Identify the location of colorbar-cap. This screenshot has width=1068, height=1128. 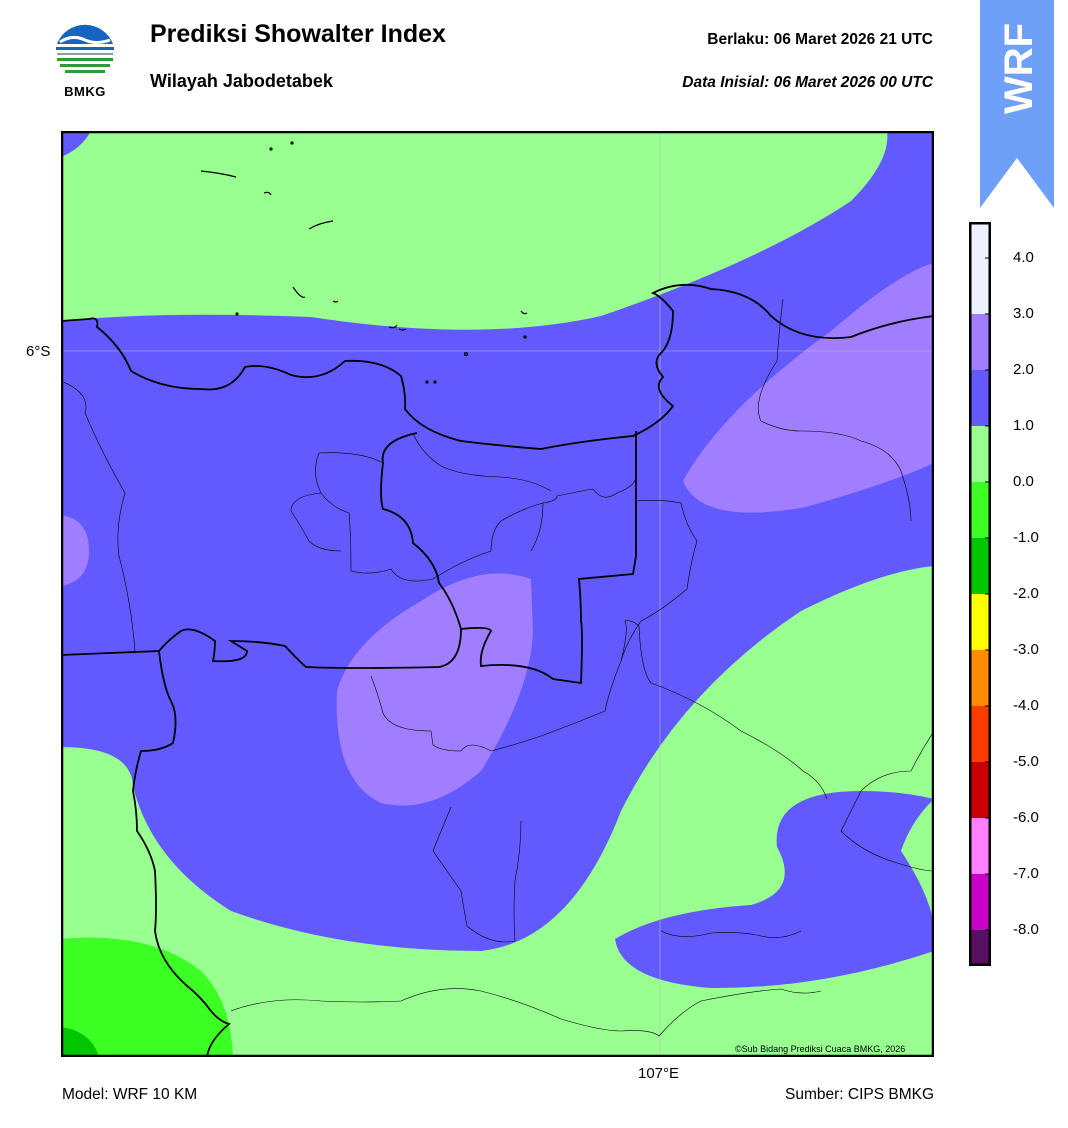
(980, 240).